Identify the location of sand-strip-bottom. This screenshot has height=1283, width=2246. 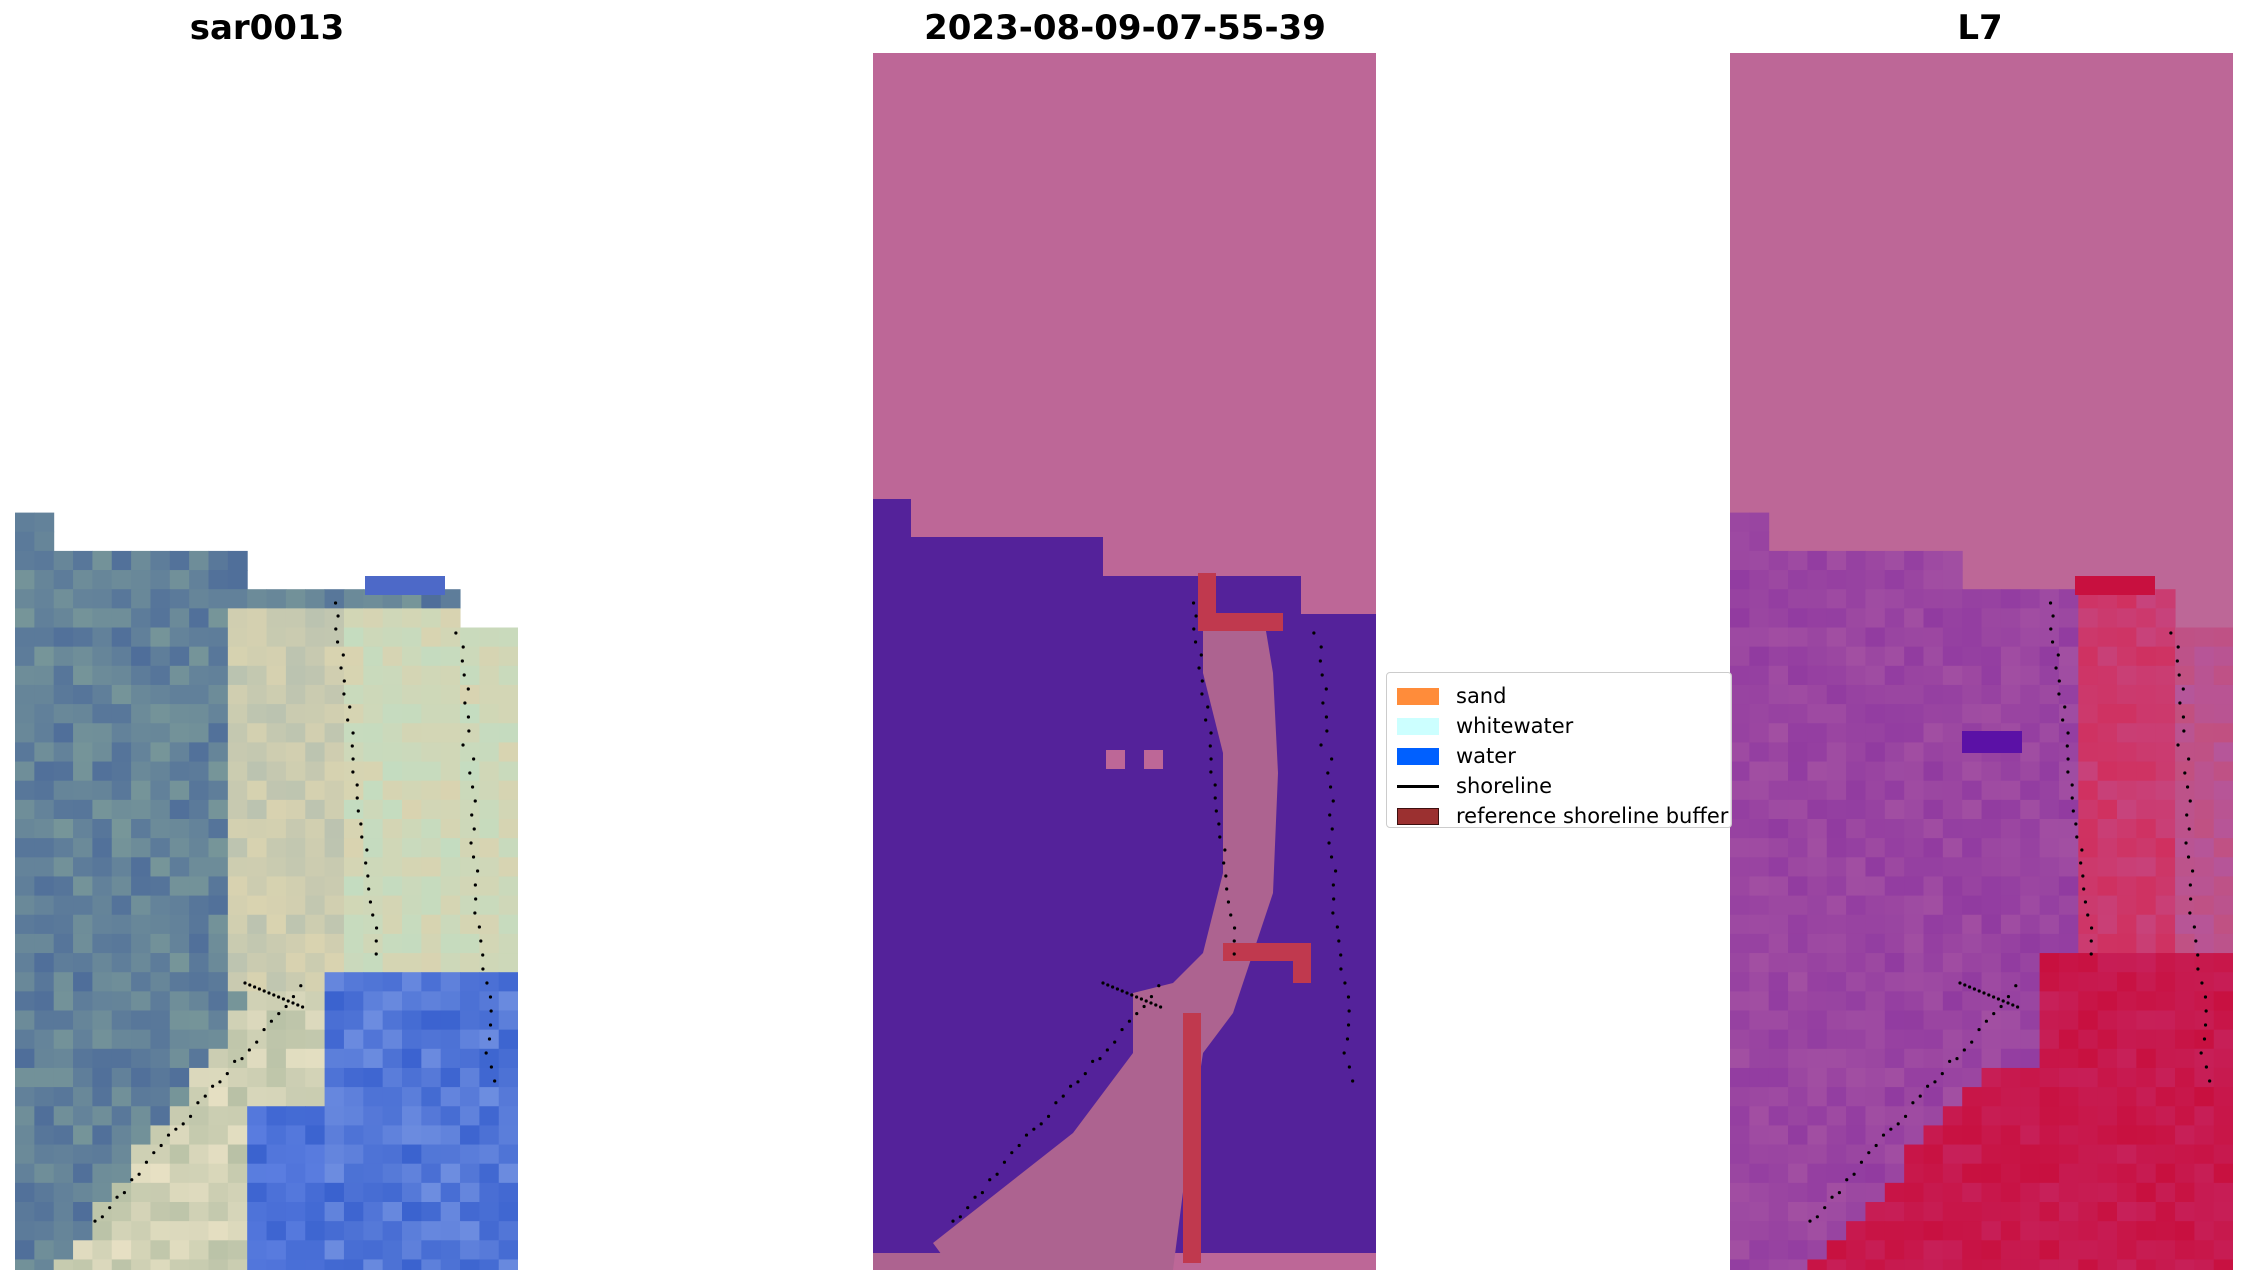
(923, 1261).